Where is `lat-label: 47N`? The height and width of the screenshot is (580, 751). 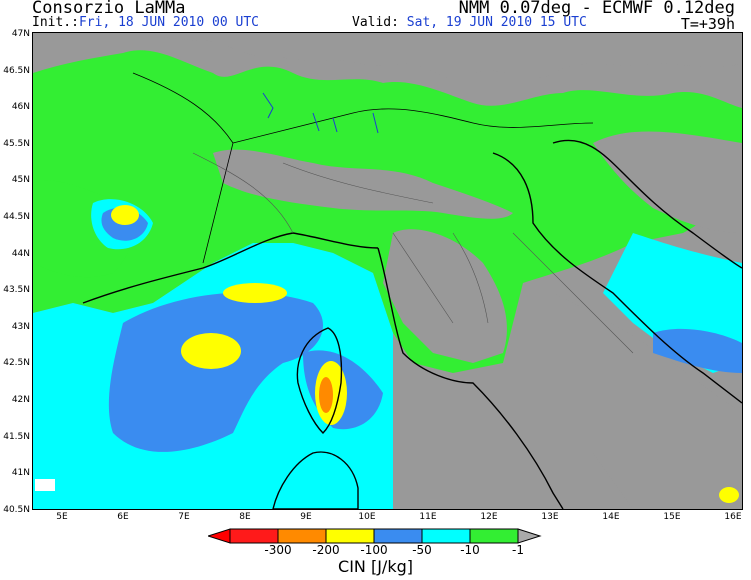
lat-label: 47N is located at coordinates (20, 34).